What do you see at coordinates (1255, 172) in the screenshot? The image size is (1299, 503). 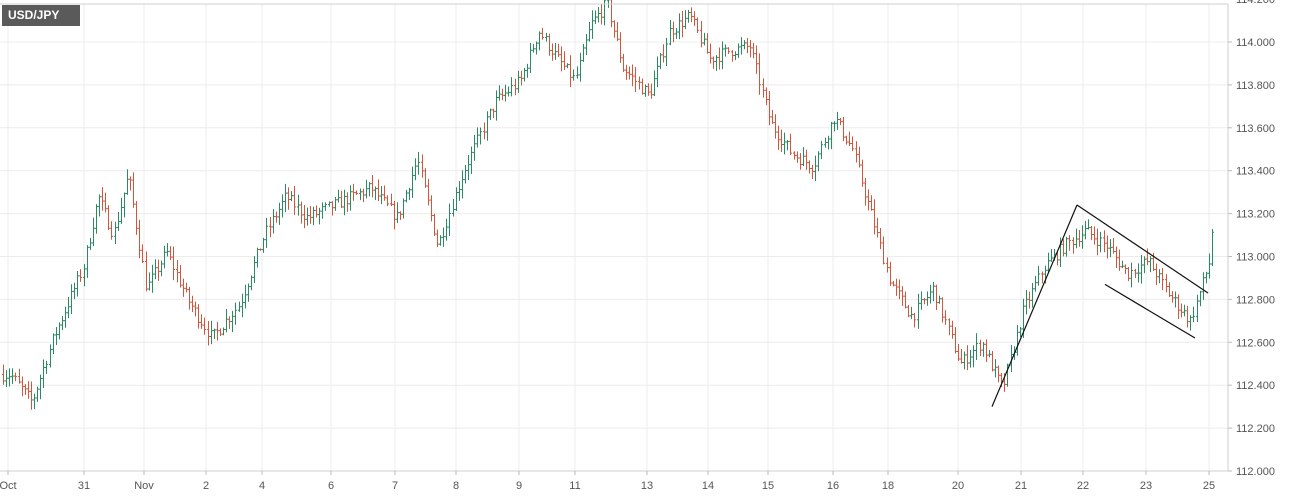 I see `y-tick-label: 113.400` at bounding box center [1255, 172].